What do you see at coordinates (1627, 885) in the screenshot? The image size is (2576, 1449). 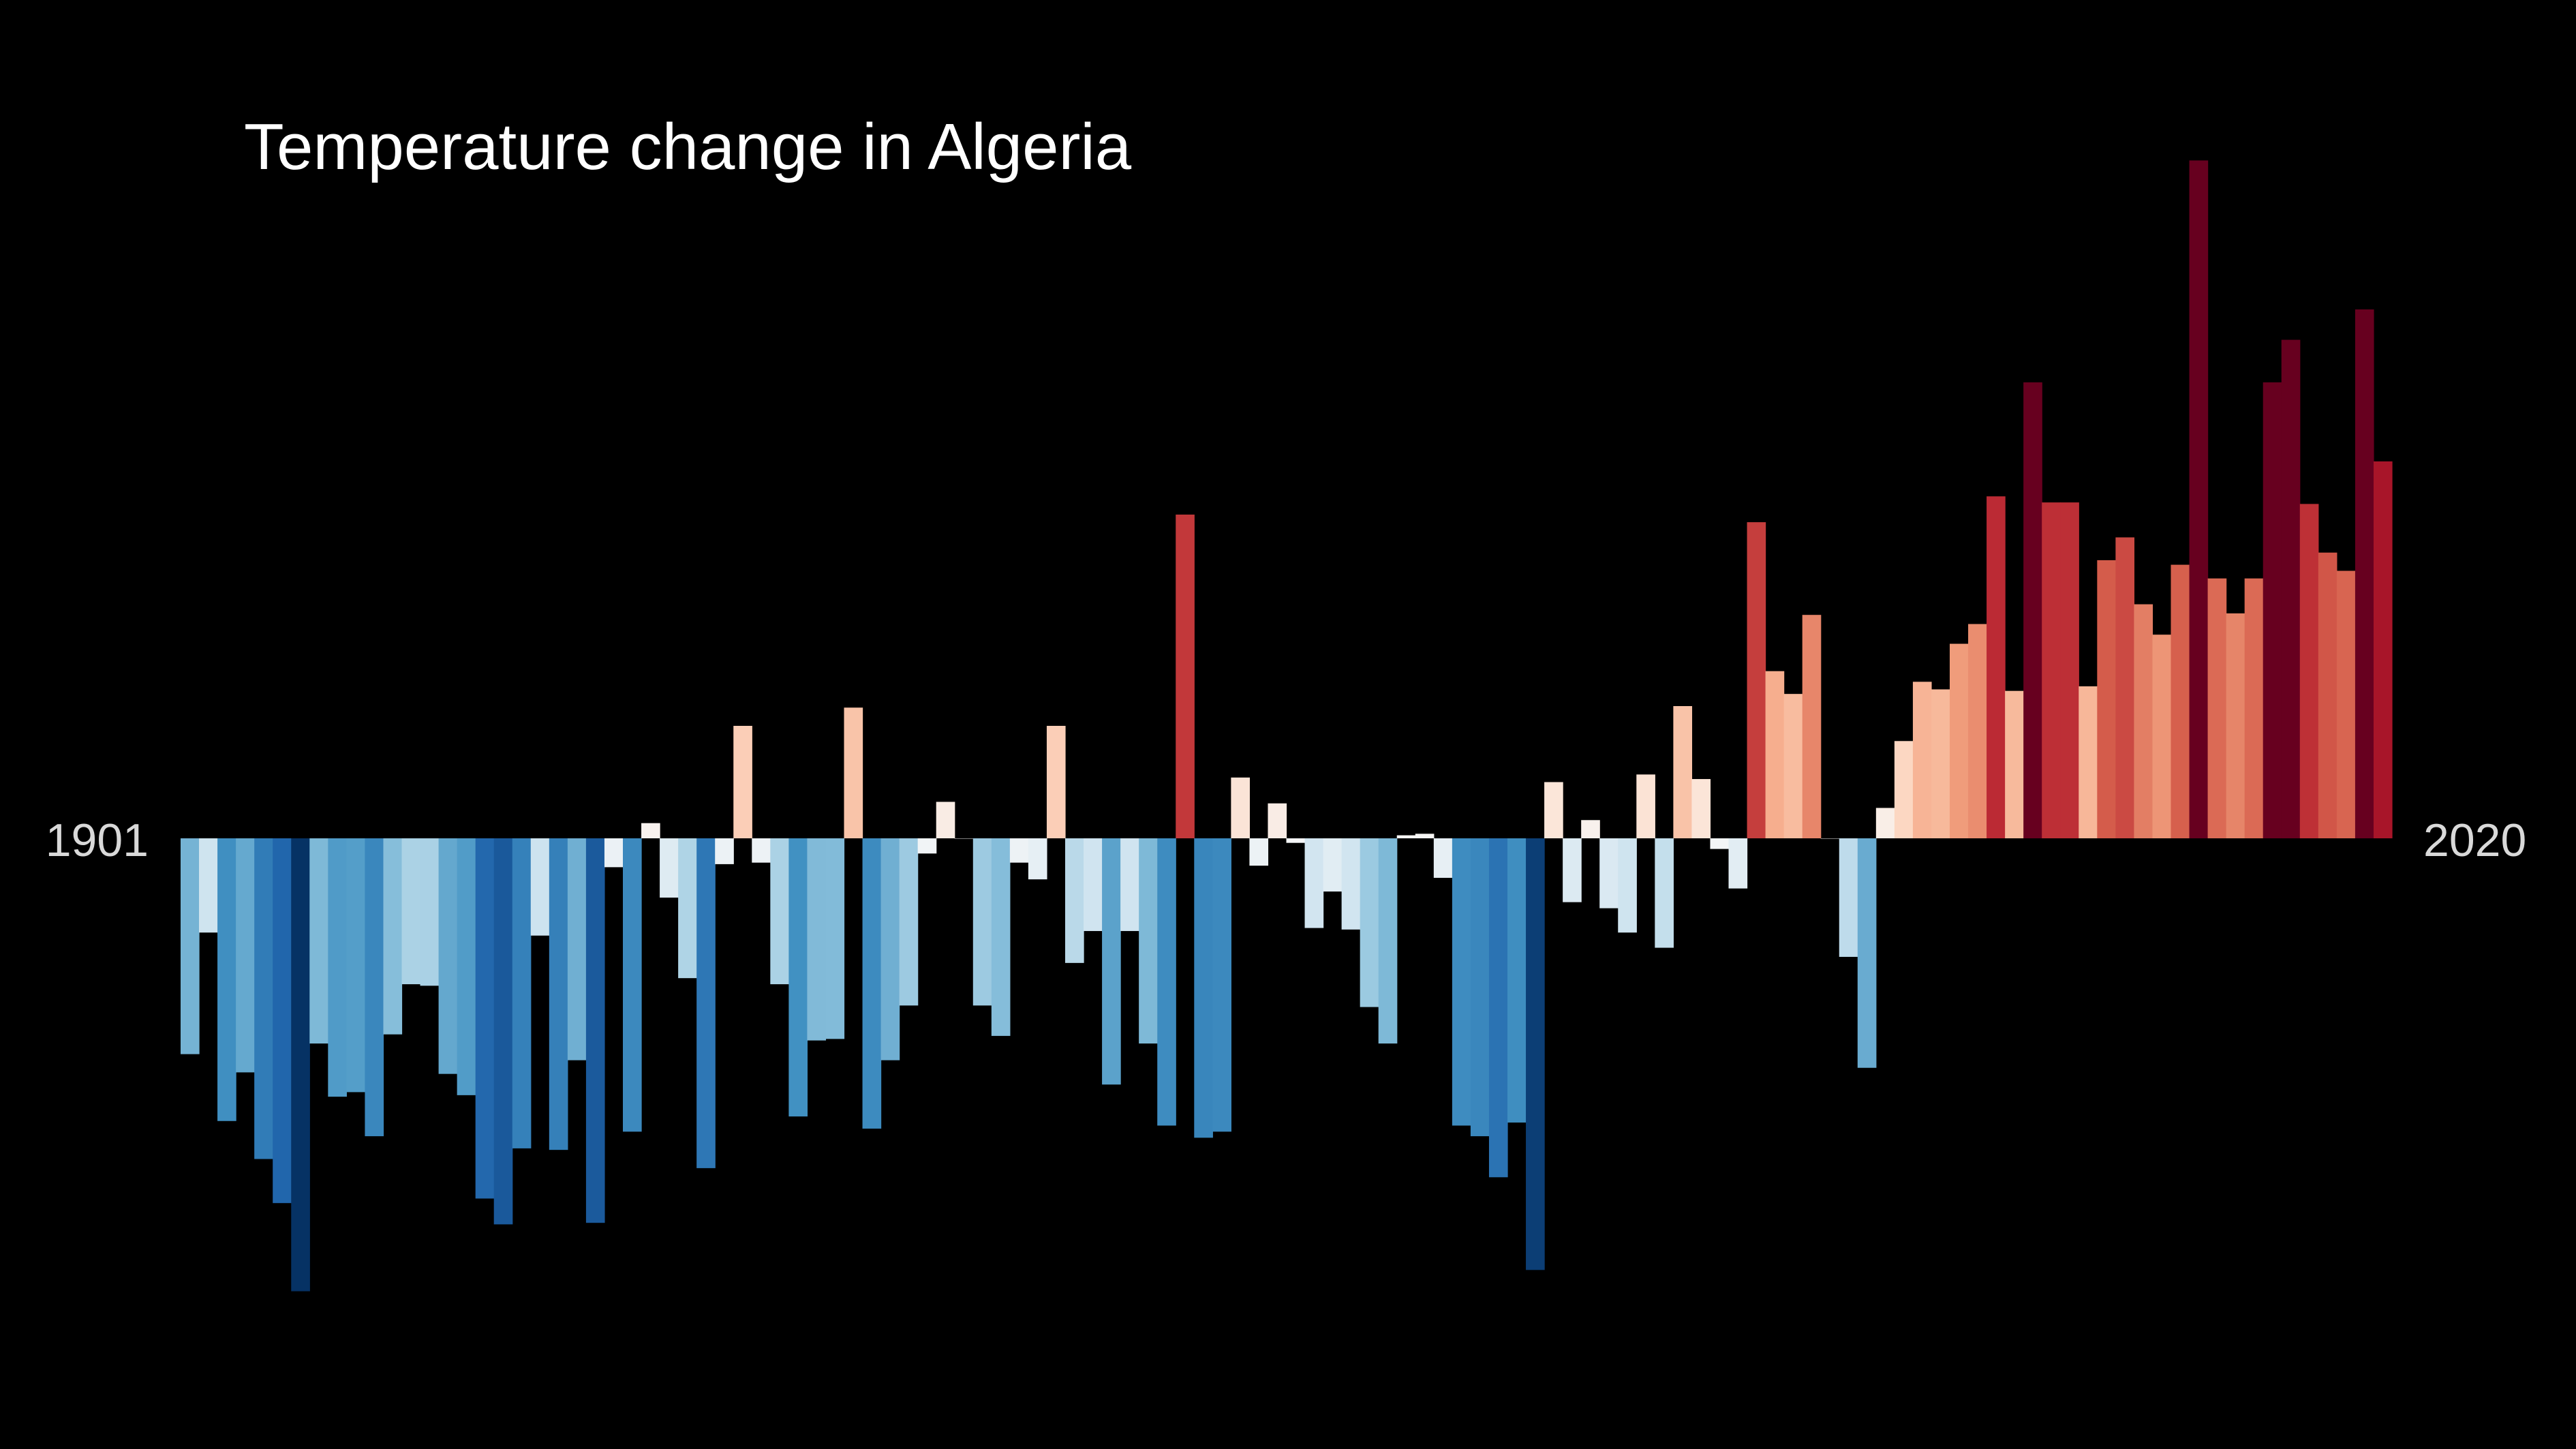 I see `bar-1979` at bounding box center [1627, 885].